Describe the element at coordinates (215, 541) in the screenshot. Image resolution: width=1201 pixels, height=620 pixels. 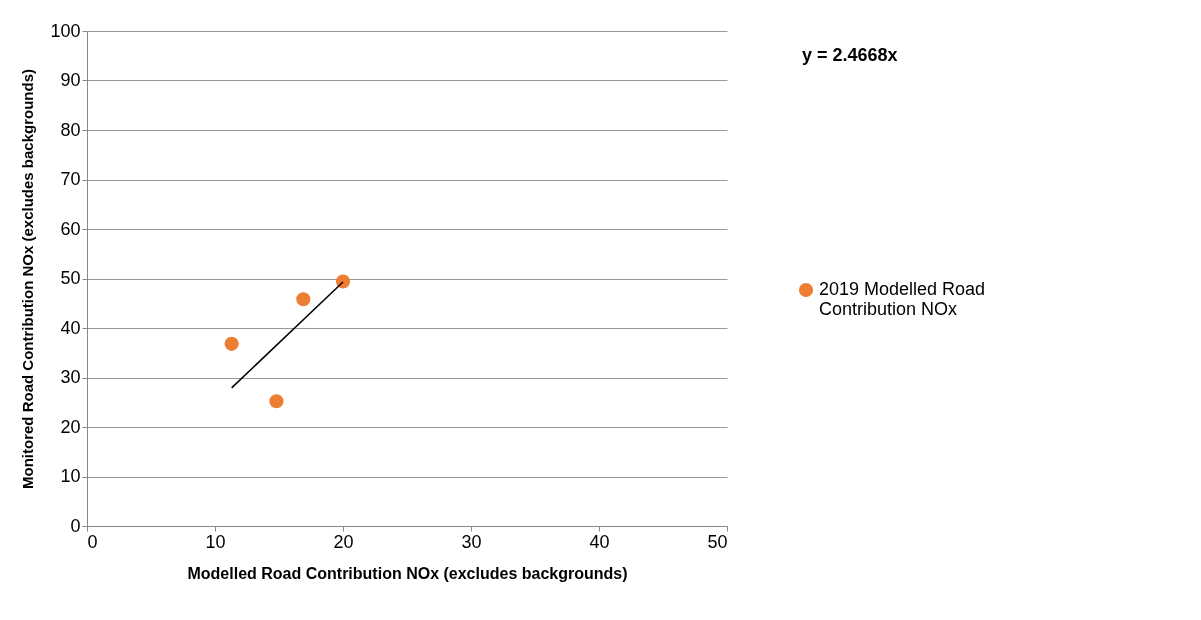
I see `x-tick-label: 10` at that location.